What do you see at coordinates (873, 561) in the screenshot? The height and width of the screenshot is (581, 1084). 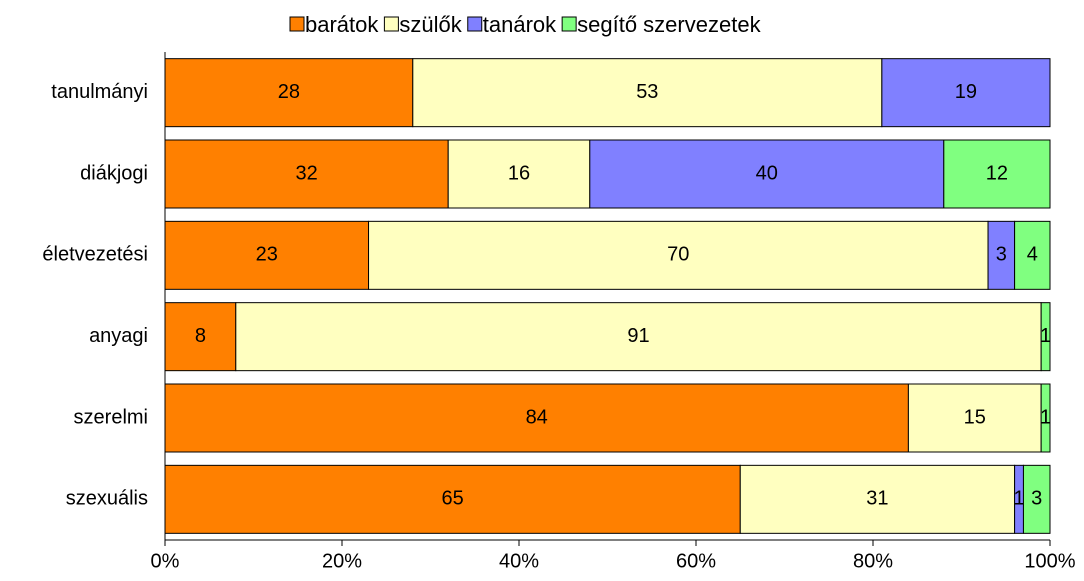 I see `x-tick-label: 80%` at bounding box center [873, 561].